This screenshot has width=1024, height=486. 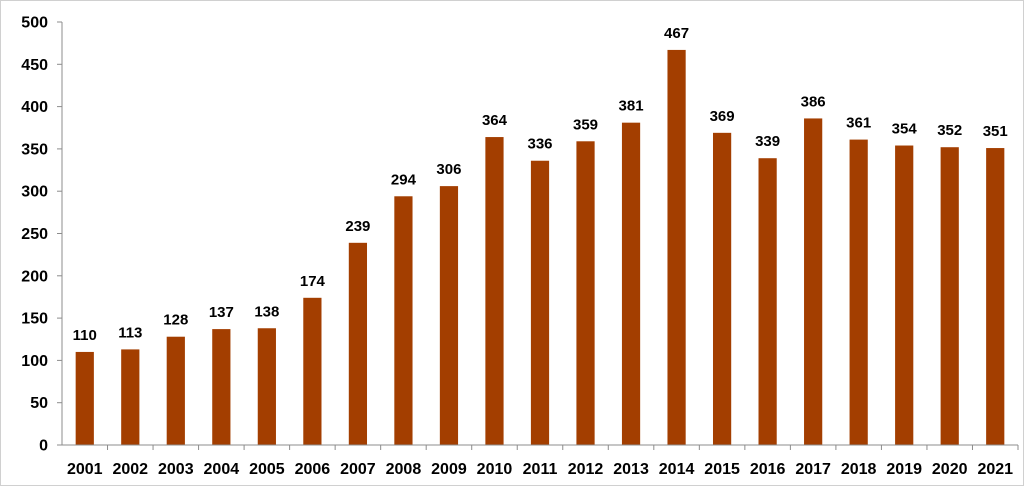 What do you see at coordinates (34, 23) in the screenshot?
I see `y-tick-label: 500` at bounding box center [34, 23].